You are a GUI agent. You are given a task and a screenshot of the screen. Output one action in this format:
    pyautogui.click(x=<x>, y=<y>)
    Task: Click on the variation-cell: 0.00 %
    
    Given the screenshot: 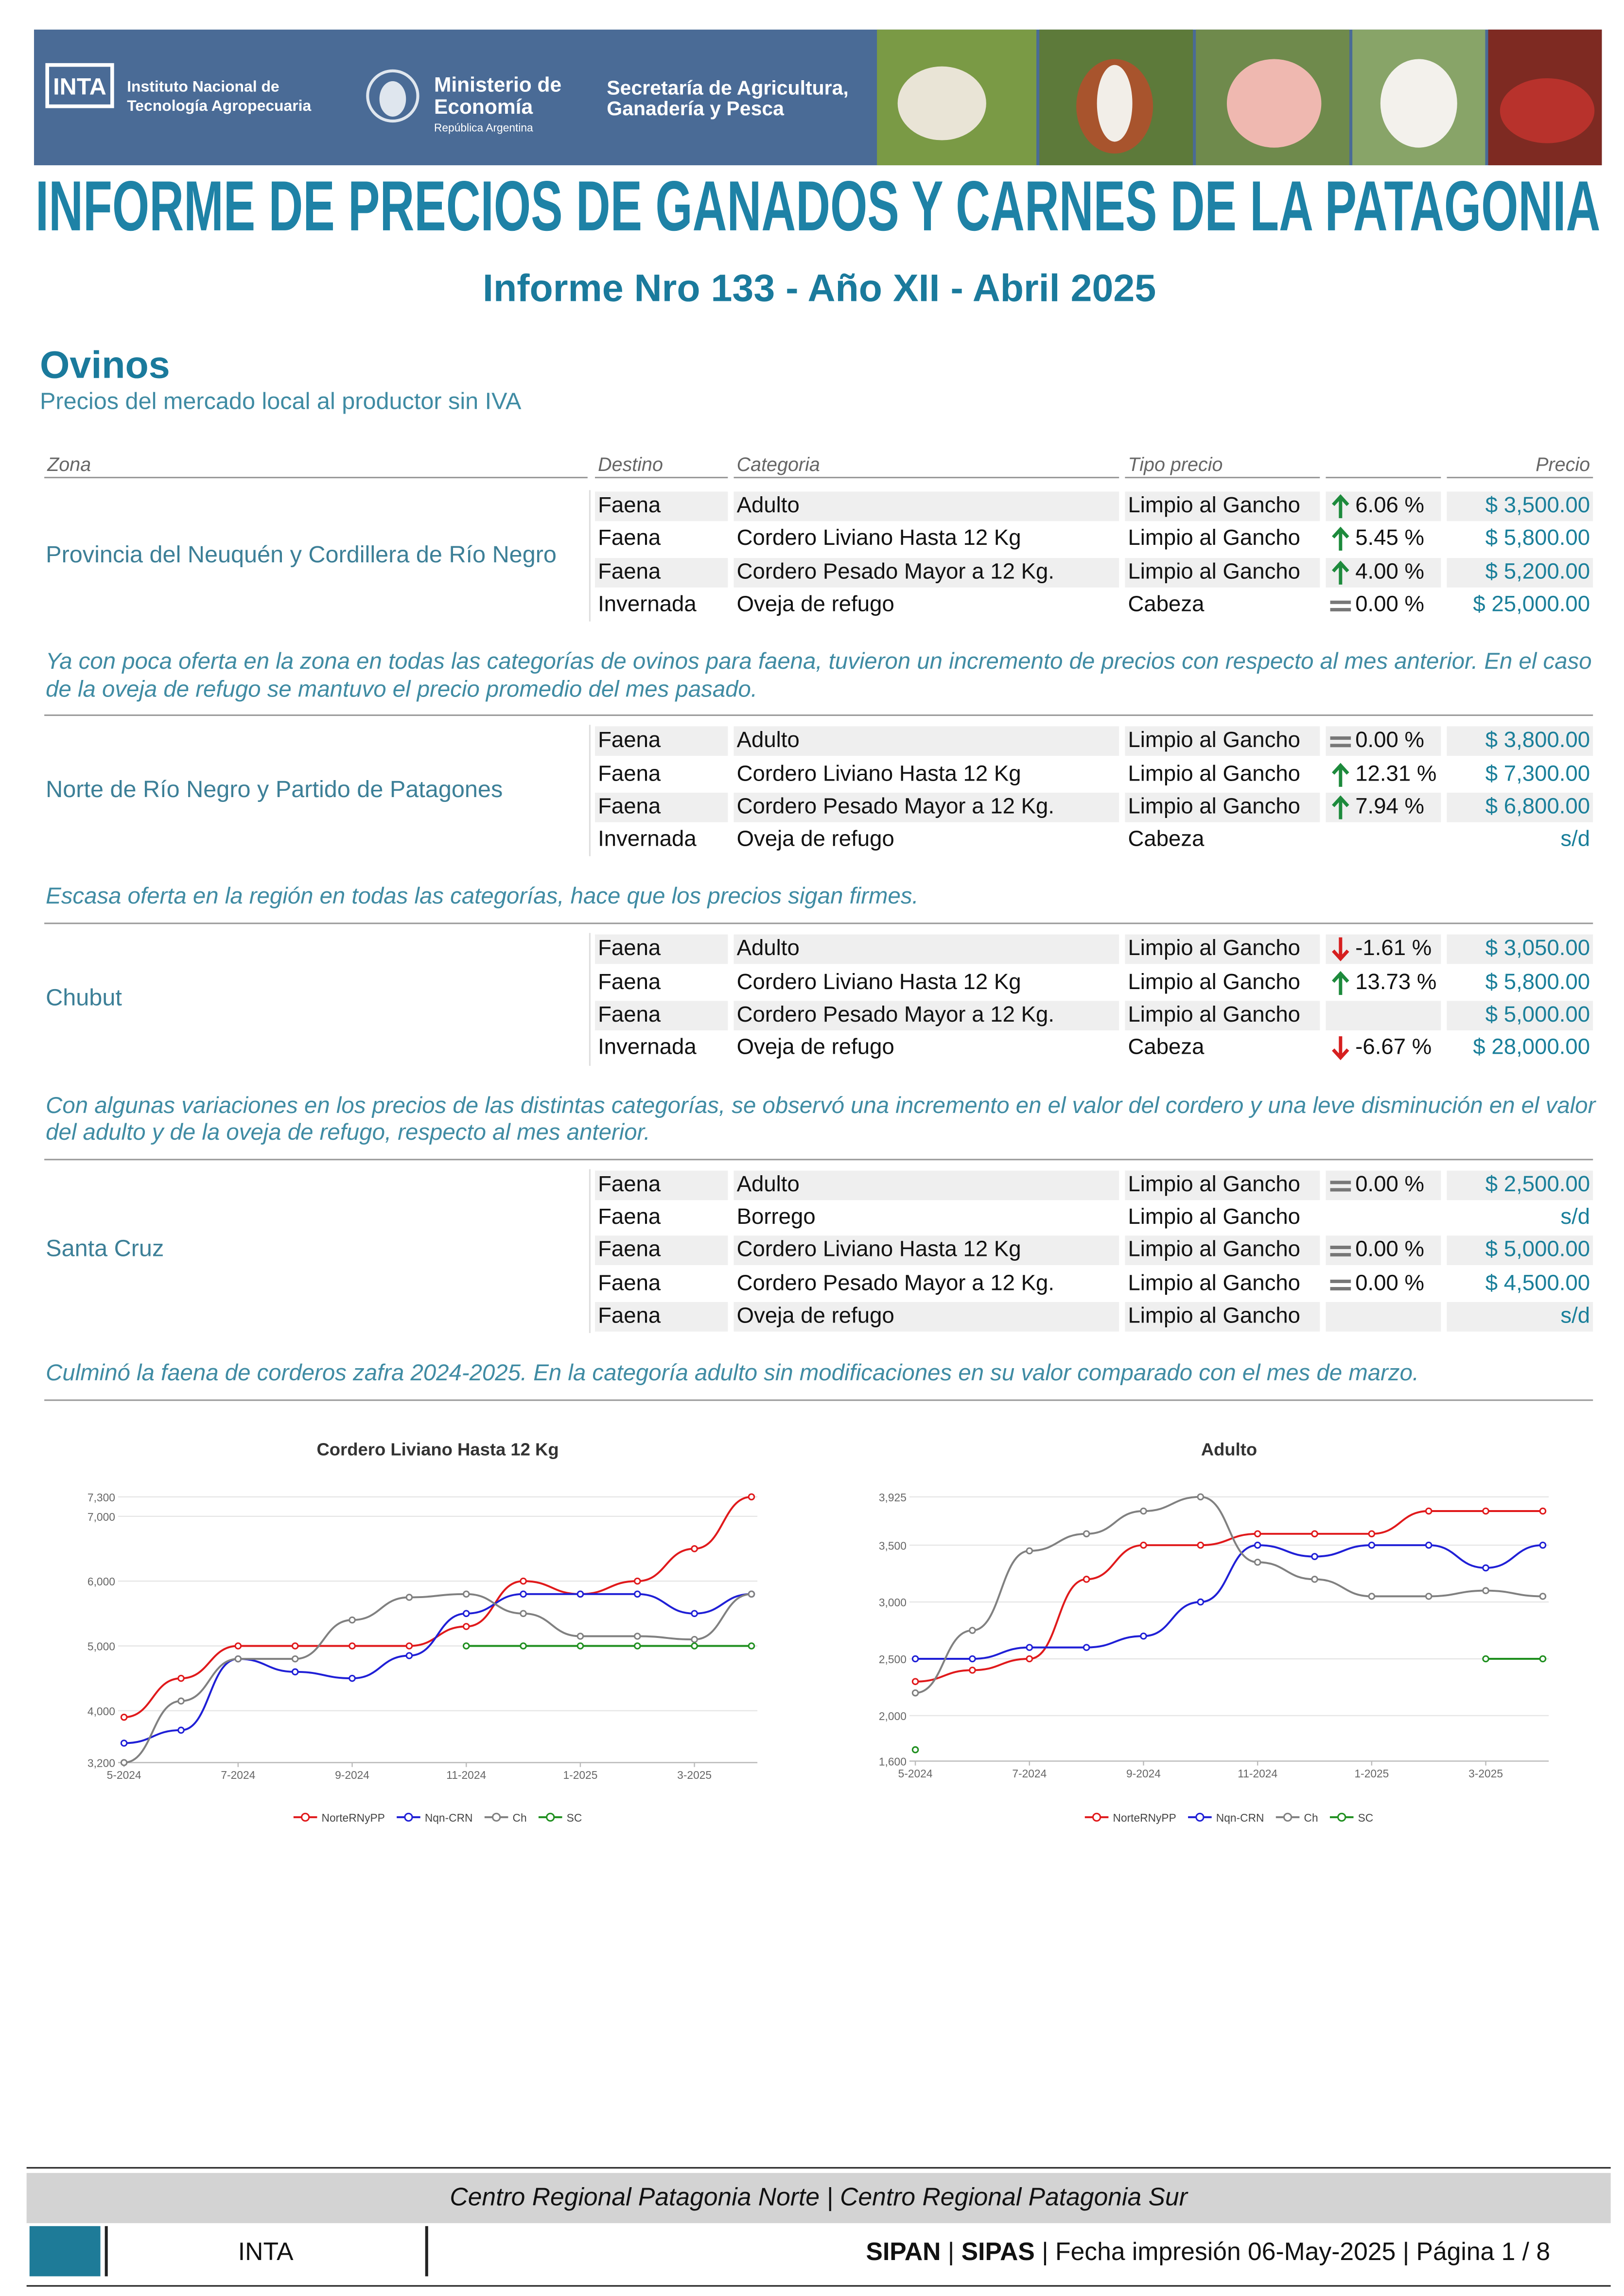 What is the action you would take?
    pyautogui.click(x=1383, y=1185)
    